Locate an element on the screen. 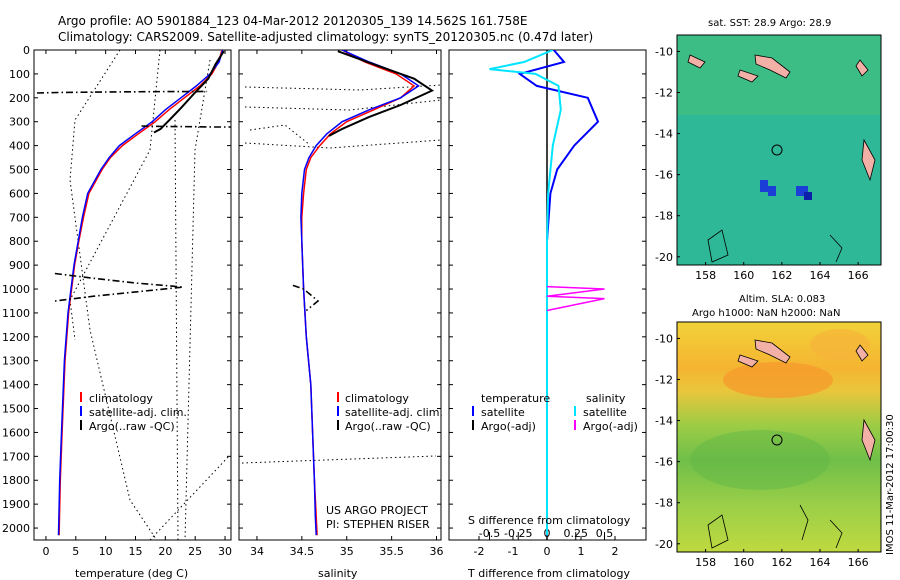 The height and width of the screenshot is (580, 900). sla-map-low is located at coordinates (760, 460).